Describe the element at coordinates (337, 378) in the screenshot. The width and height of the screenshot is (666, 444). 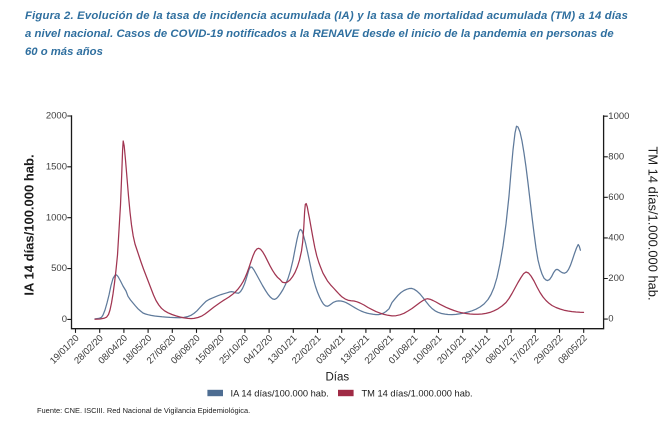
I see `svg-text: Días` at that location.